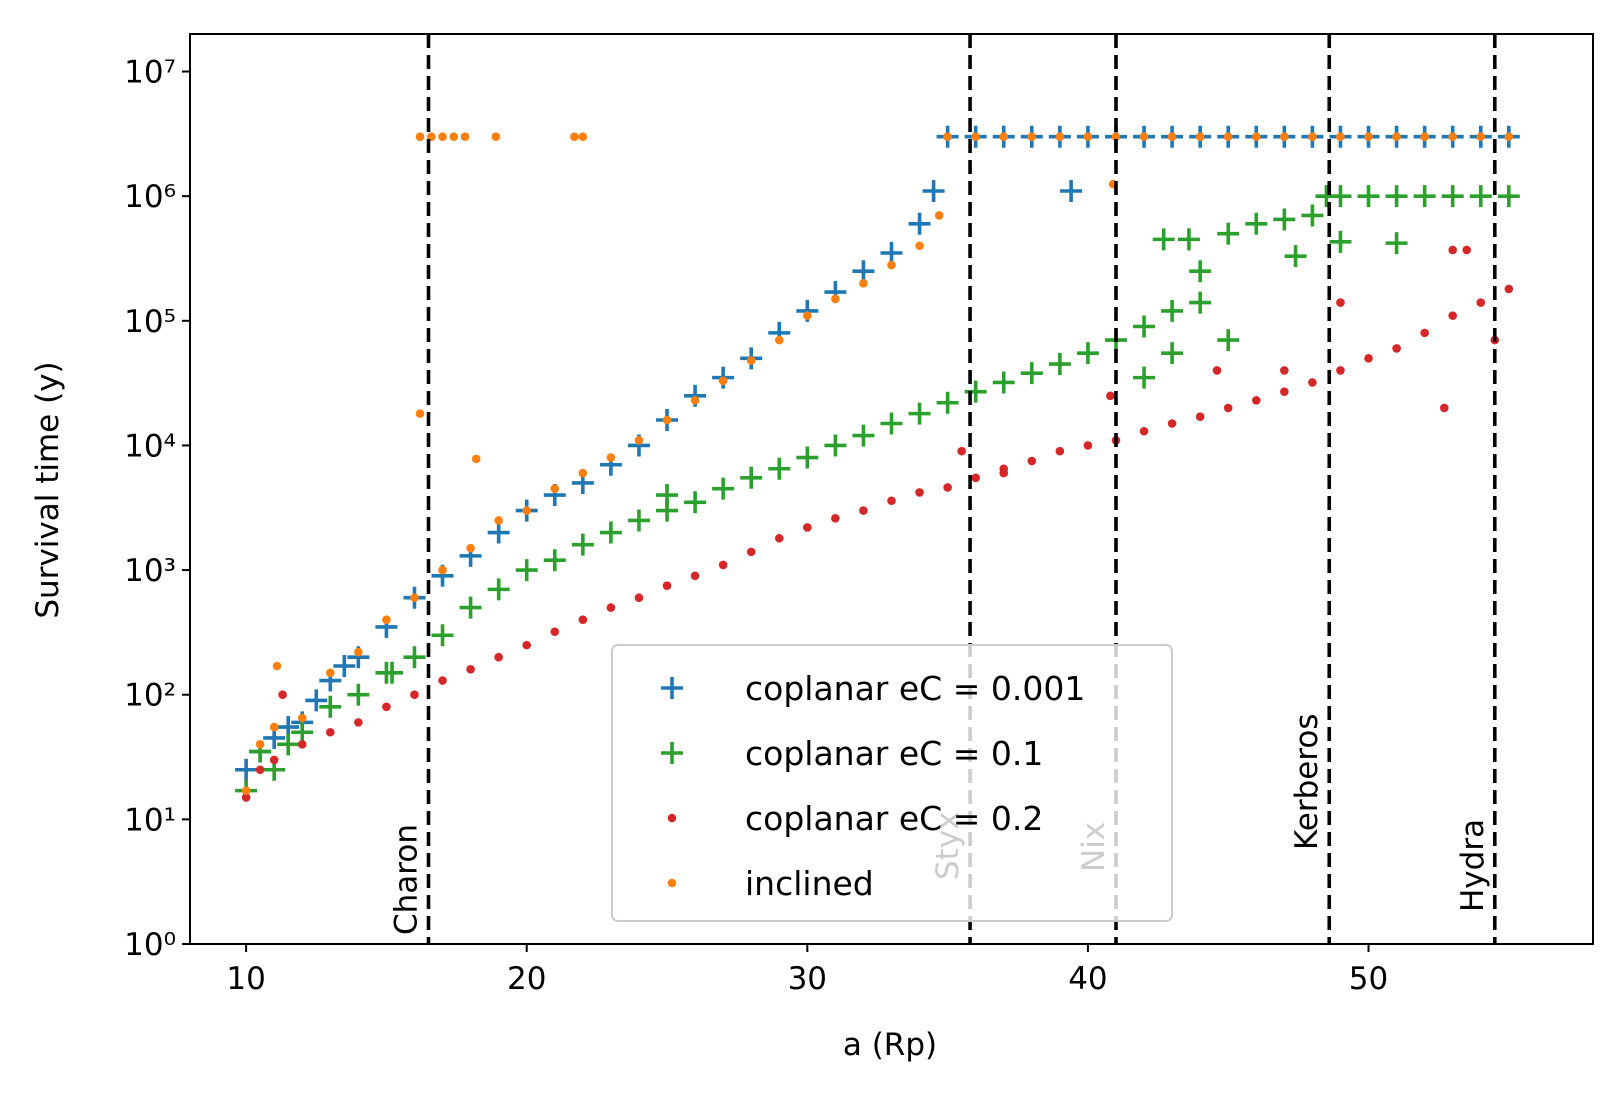 The image size is (1618, 1099). What do you see at coordinates (672, 818) in the screenshot?
I see `legend-marker` at bounding box center [672, 818].